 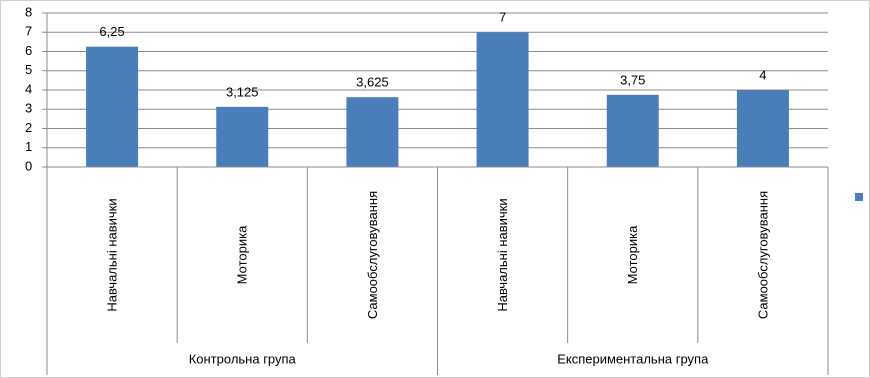 I want to click on y-tick-label: 5, so click(x=28, y=69).